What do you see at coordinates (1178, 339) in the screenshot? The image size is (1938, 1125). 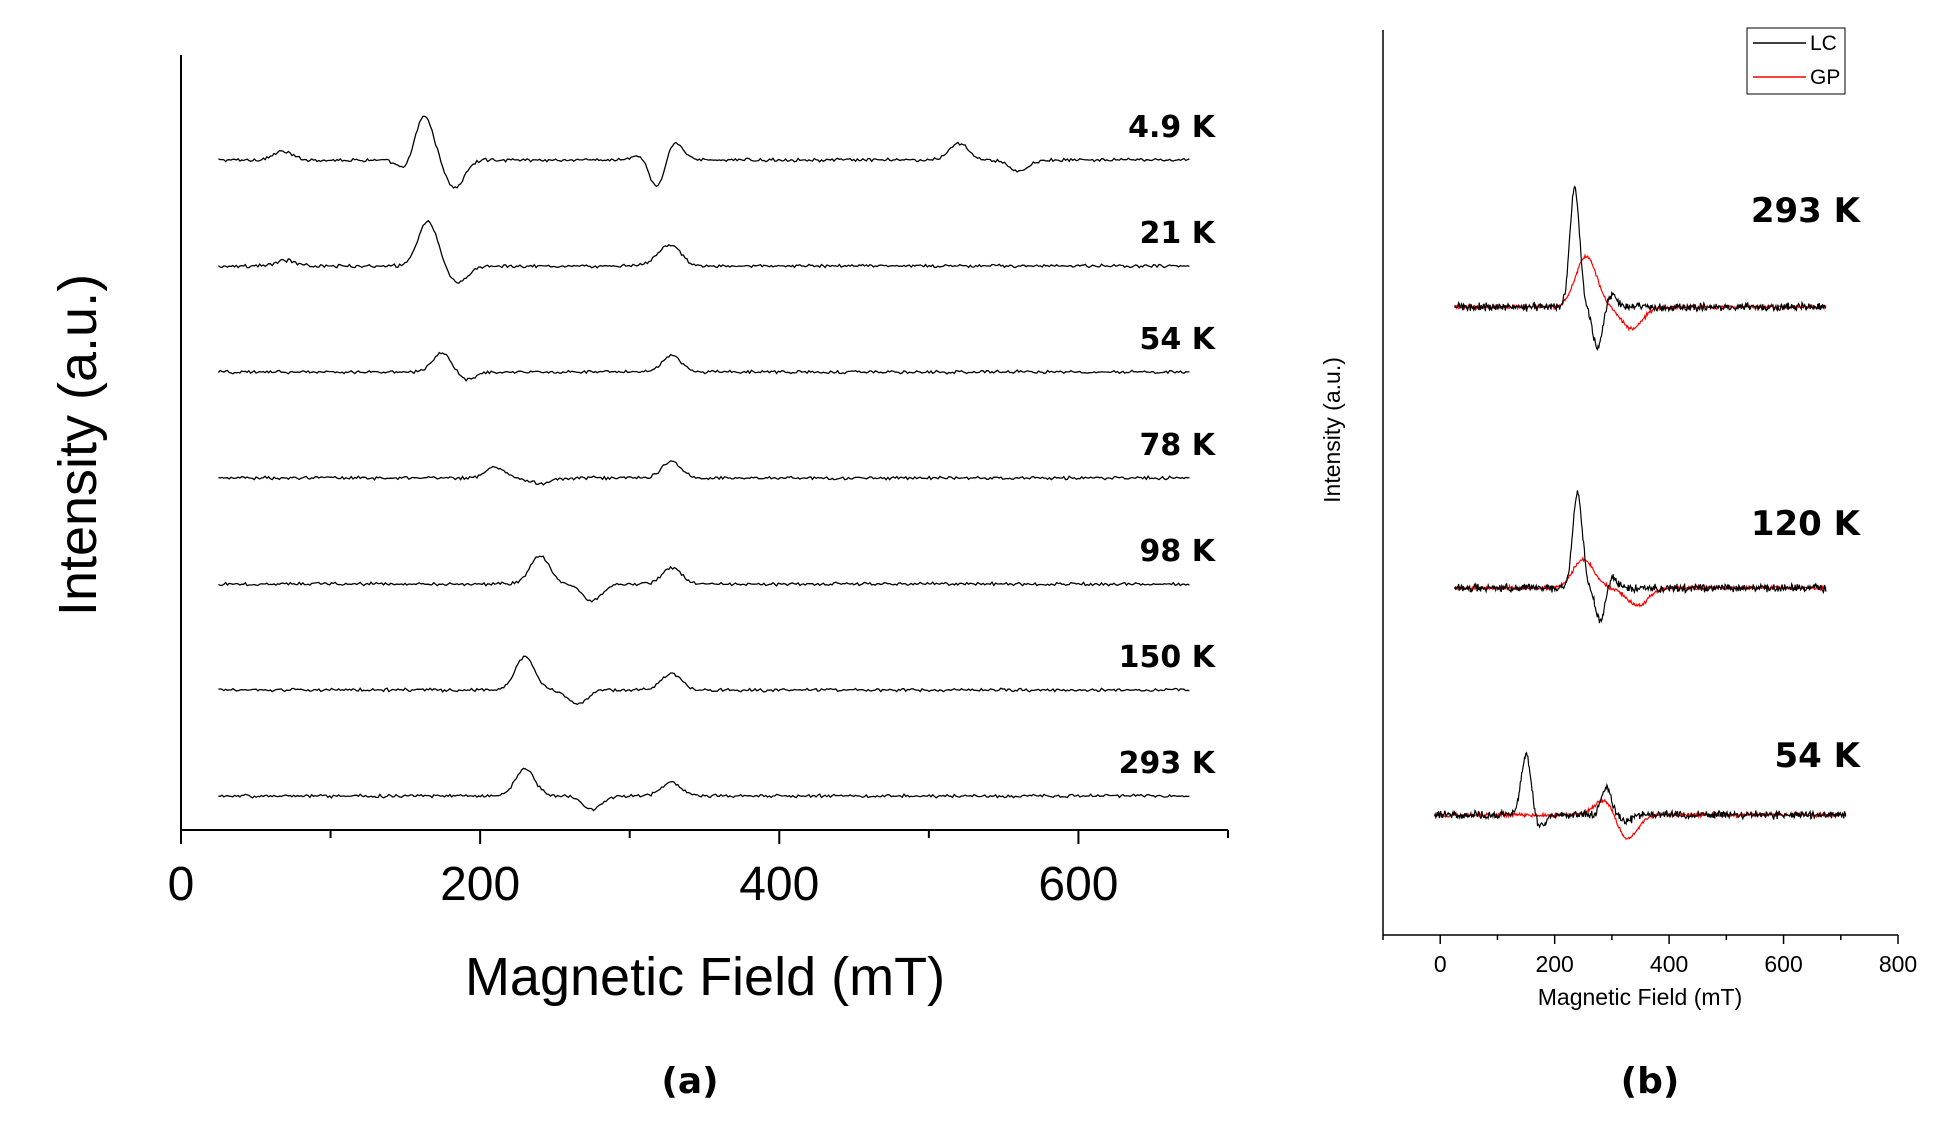 I see `series-temperature-label: 54 K` at bounding box center [1178, 339].